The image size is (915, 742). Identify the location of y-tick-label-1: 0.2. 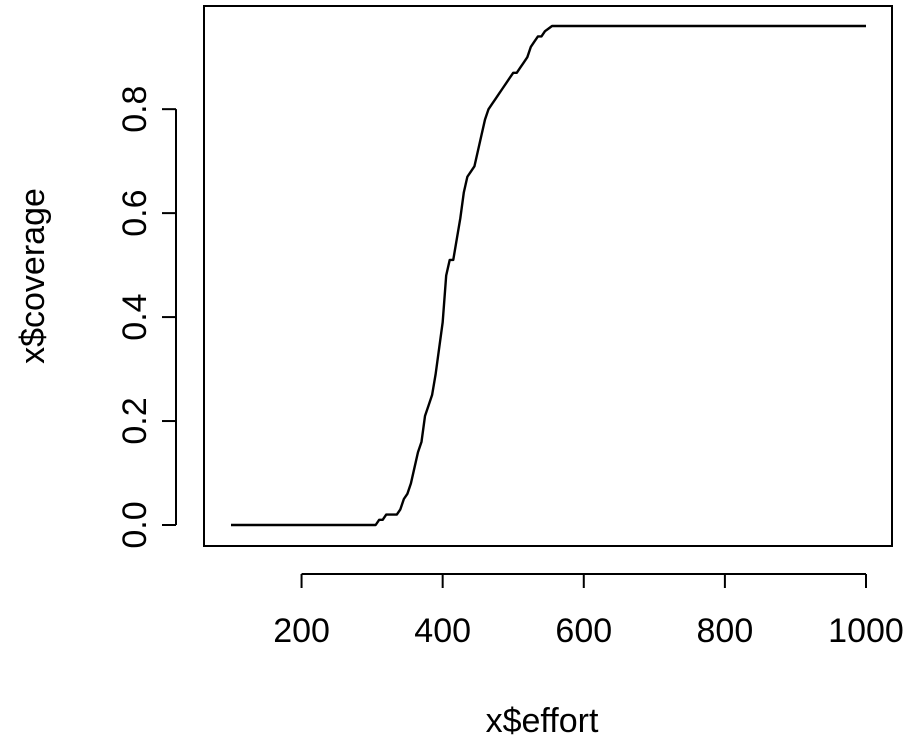
(135, 420).